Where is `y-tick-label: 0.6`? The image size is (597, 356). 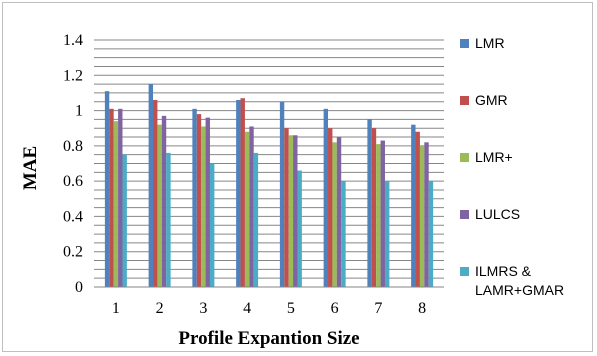
y-tick-label: 0.6 is located at coordinates (73, 181).